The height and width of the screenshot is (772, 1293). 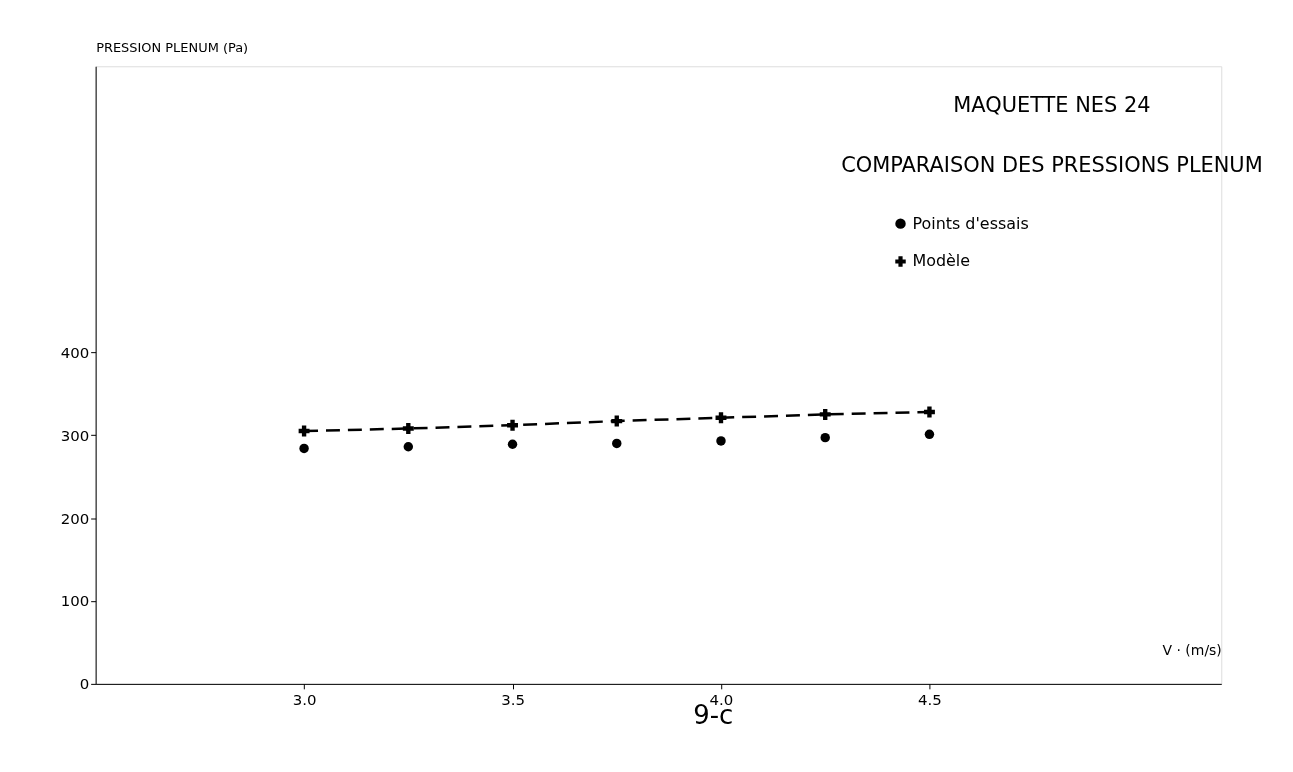 What do you see at coordinates (75, 601) in the screenshot?
I see `y-tick-label: 100` at bounding box center [75, 601].